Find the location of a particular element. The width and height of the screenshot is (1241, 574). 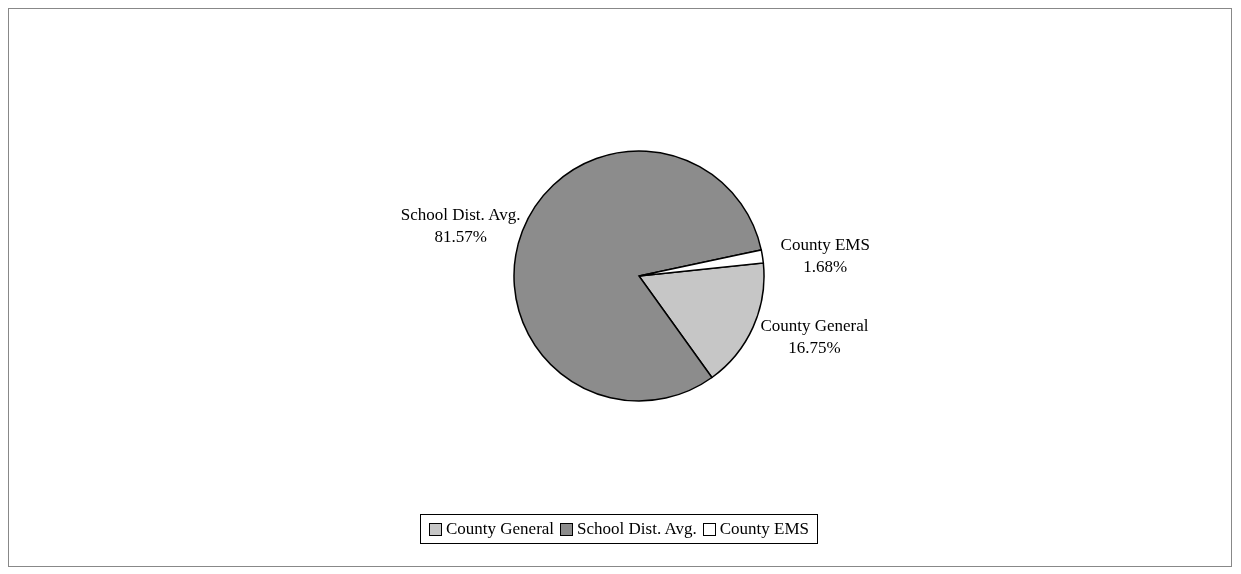

legend-label: County General is located at coordinates (500, 529).